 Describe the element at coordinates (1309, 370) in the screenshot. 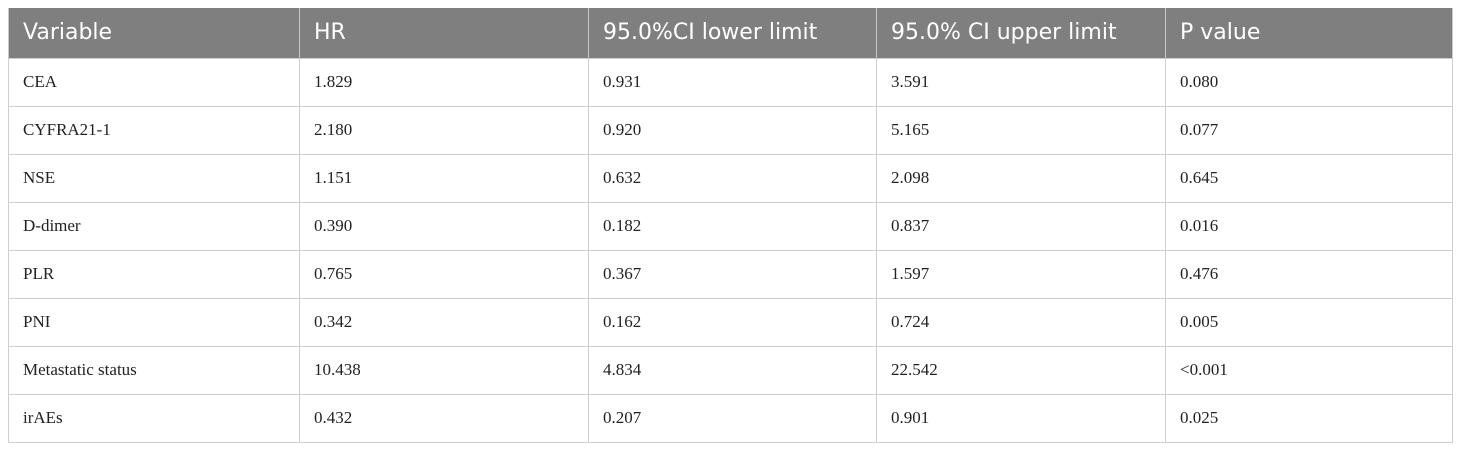

I see `table-cell: <0.001` at that location.